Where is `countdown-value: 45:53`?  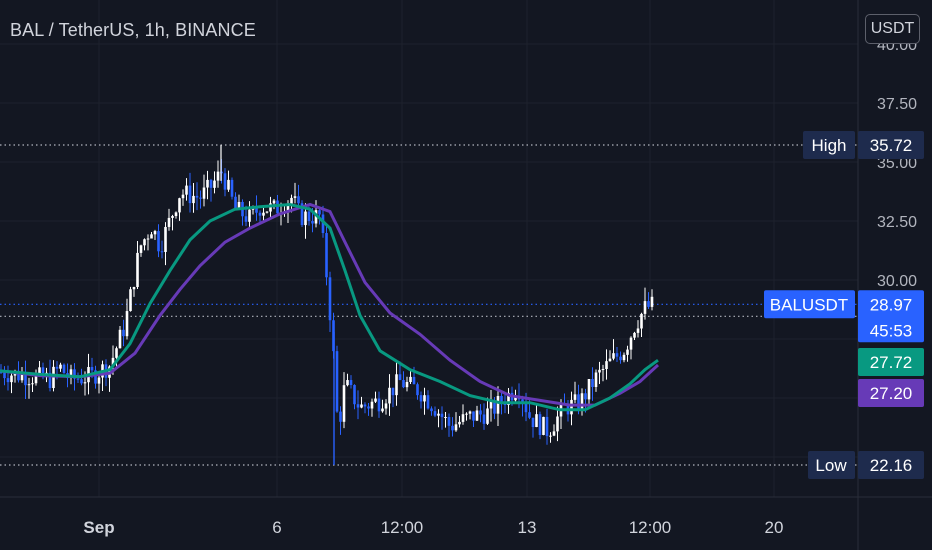 countdown-value: 45:53 is located at coordinates (891, 330).